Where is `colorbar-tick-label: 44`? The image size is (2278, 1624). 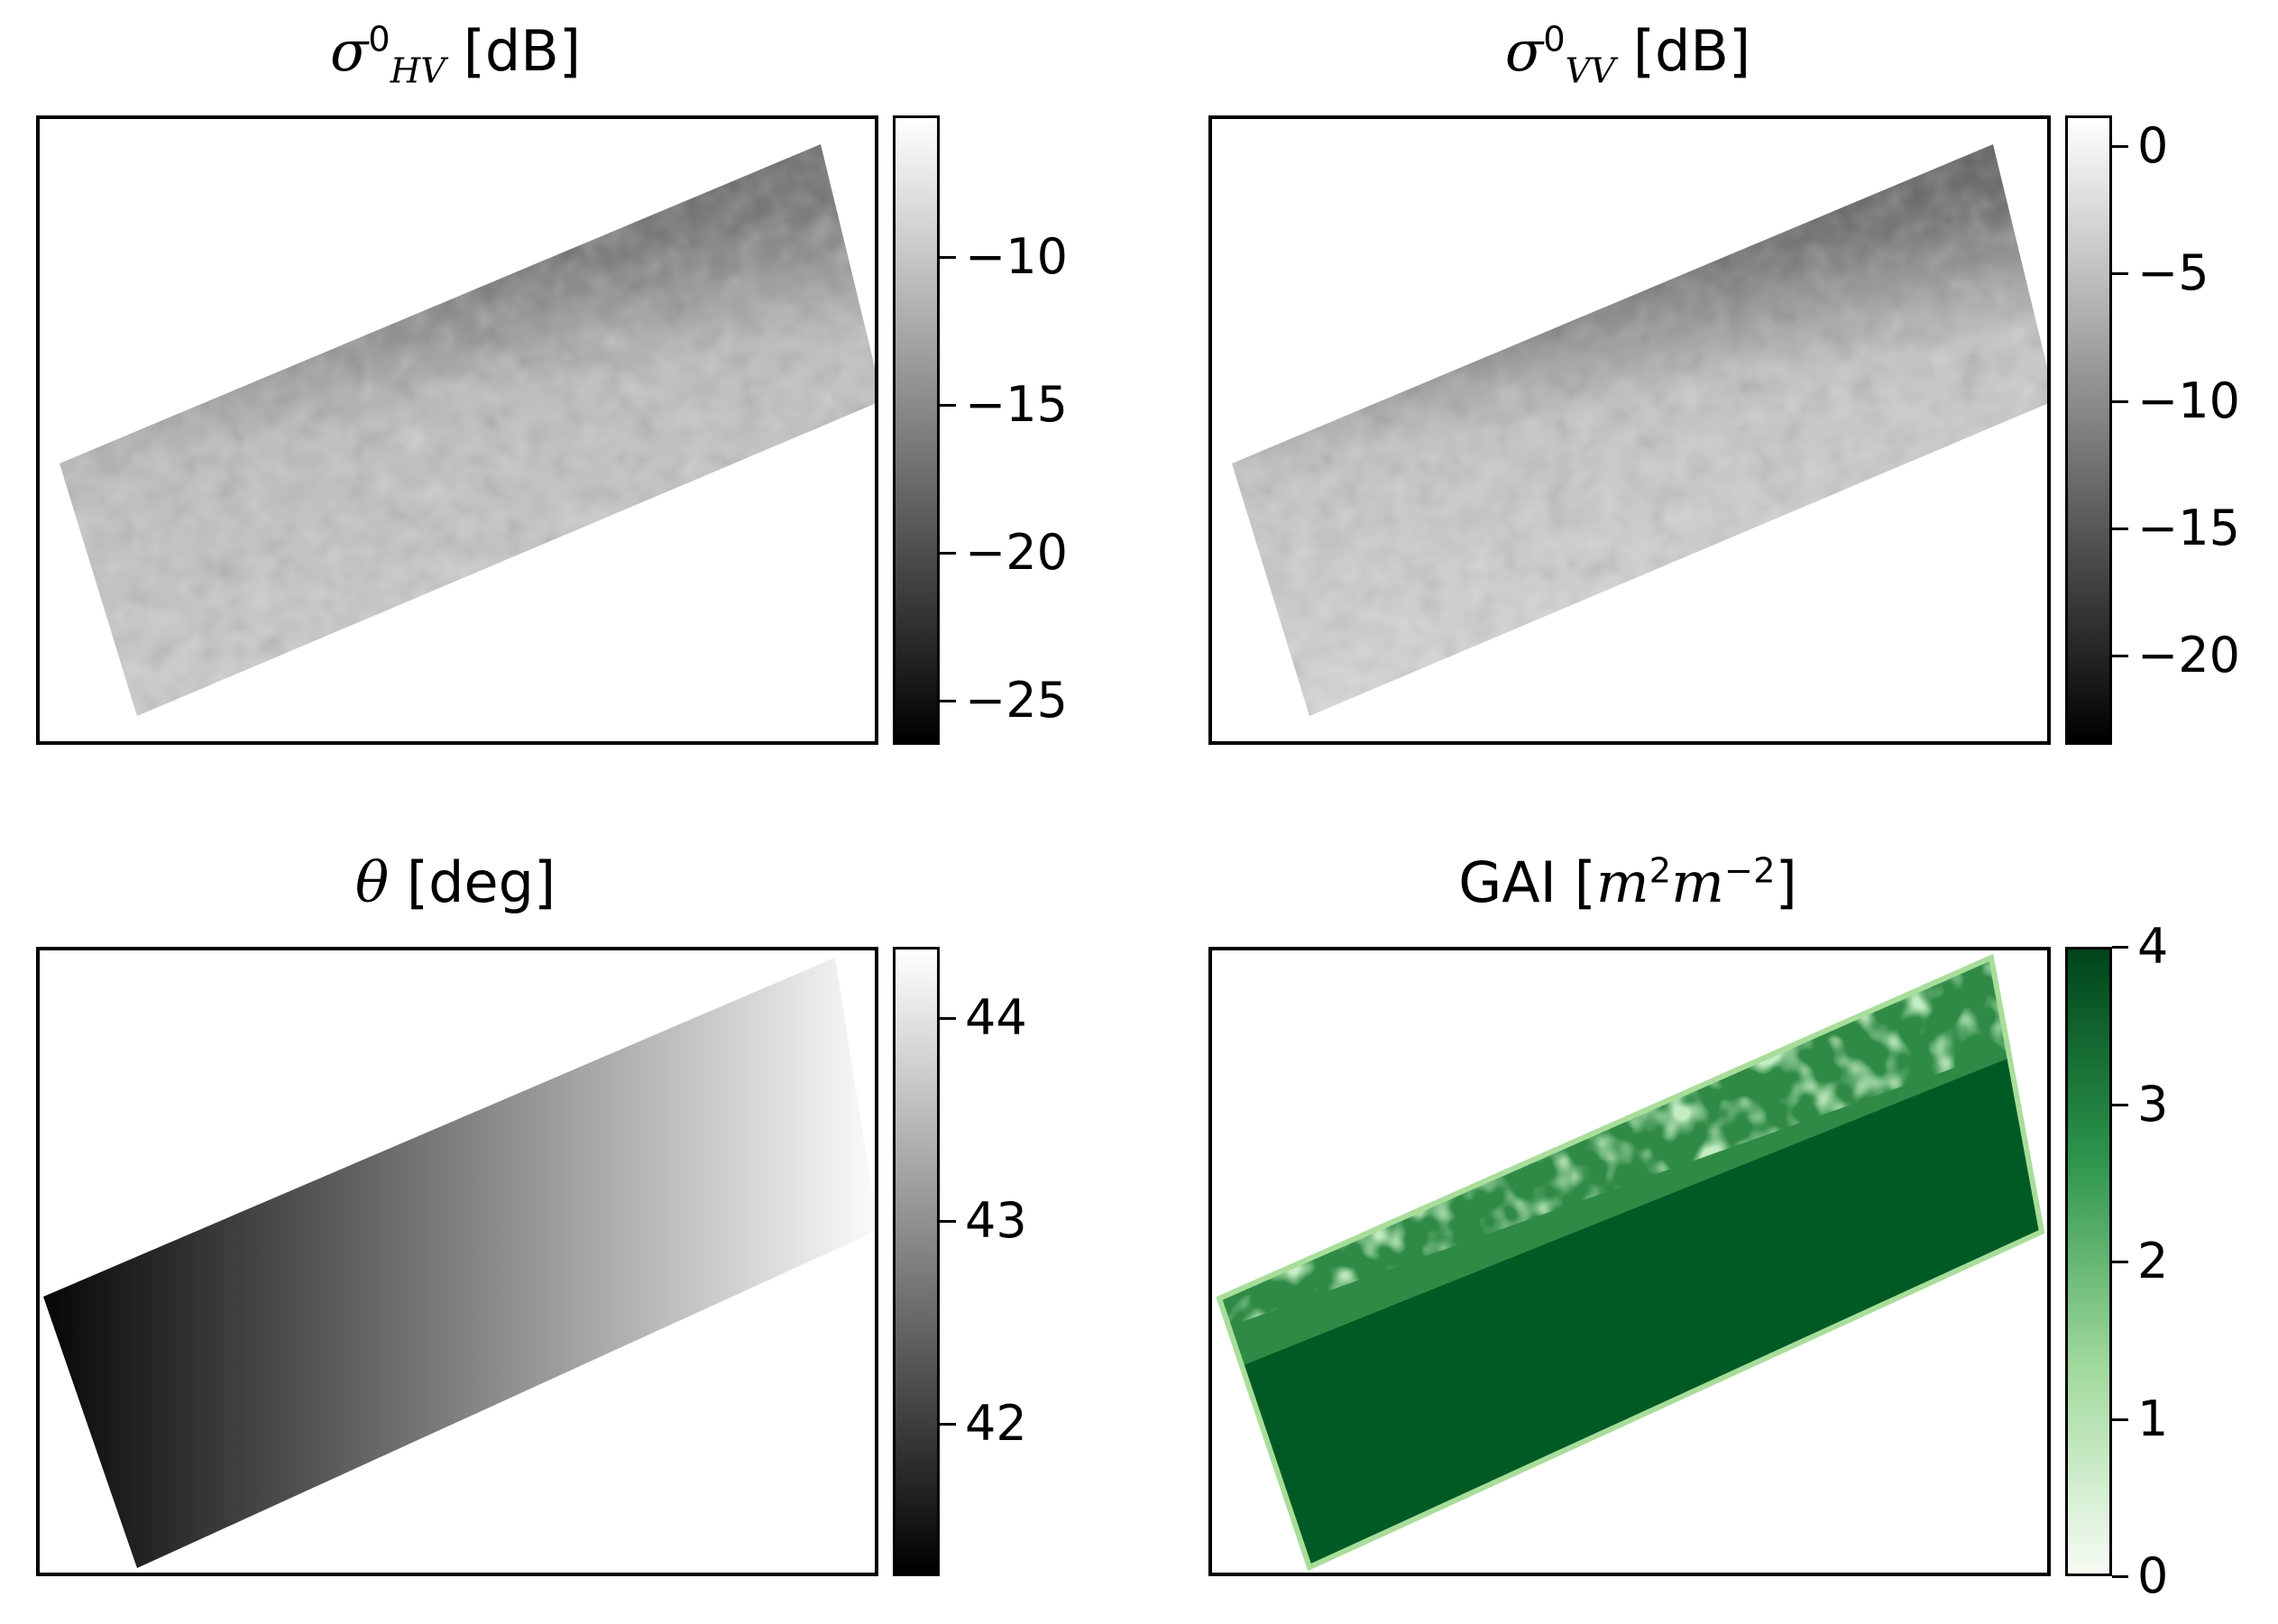 colorbar-tick-label: 44 is located at coordinates (996, 1018).